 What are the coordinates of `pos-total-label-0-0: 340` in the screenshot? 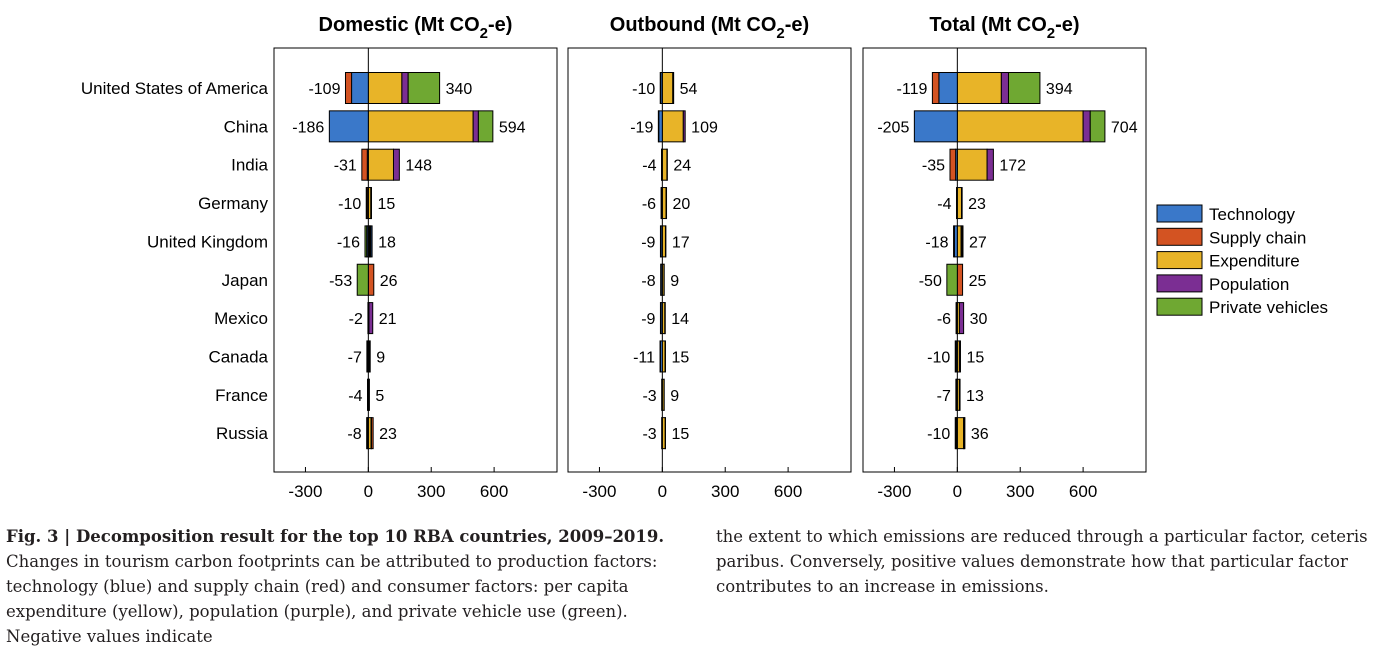 It's located at (459, 89).